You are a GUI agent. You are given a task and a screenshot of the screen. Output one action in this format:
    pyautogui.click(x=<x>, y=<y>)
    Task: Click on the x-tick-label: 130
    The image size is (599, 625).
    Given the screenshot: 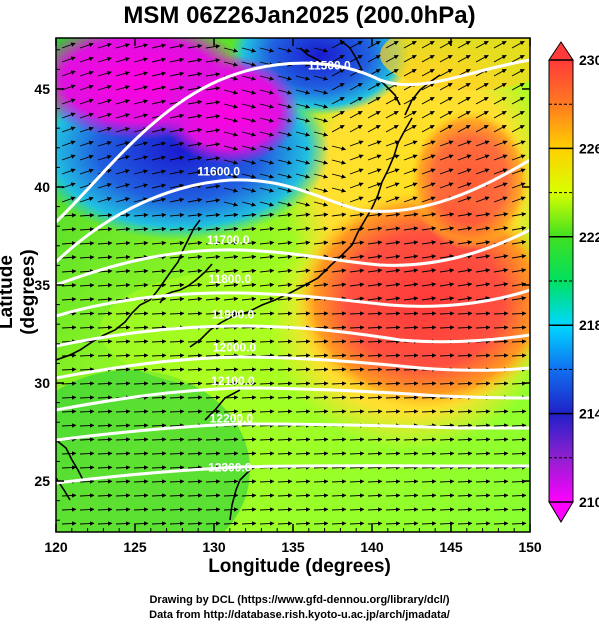 What is the action you would take?
    pyautogui.click(x=214, y=547)
    